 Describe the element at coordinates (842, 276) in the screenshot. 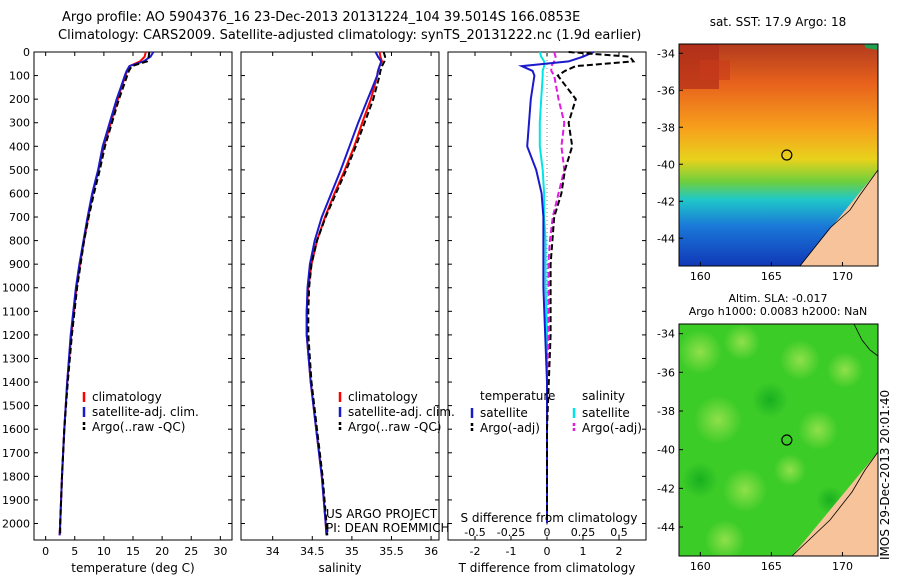

I see `sst-xtick-label: 170` at that location.